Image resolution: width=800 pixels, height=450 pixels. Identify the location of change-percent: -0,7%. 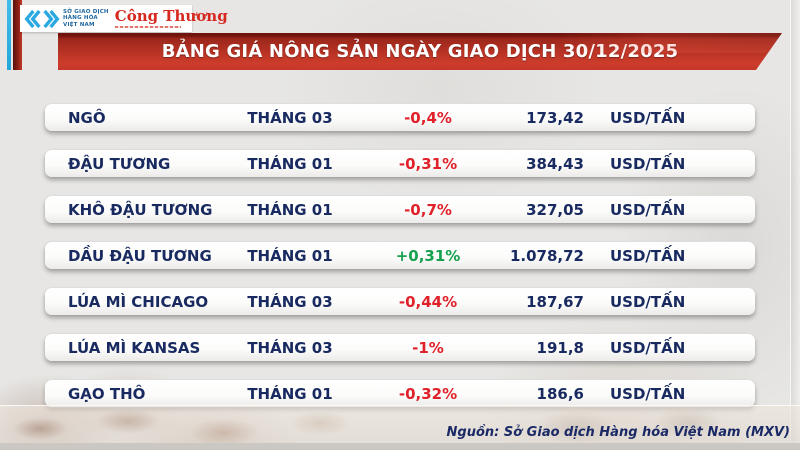
(428, 209).